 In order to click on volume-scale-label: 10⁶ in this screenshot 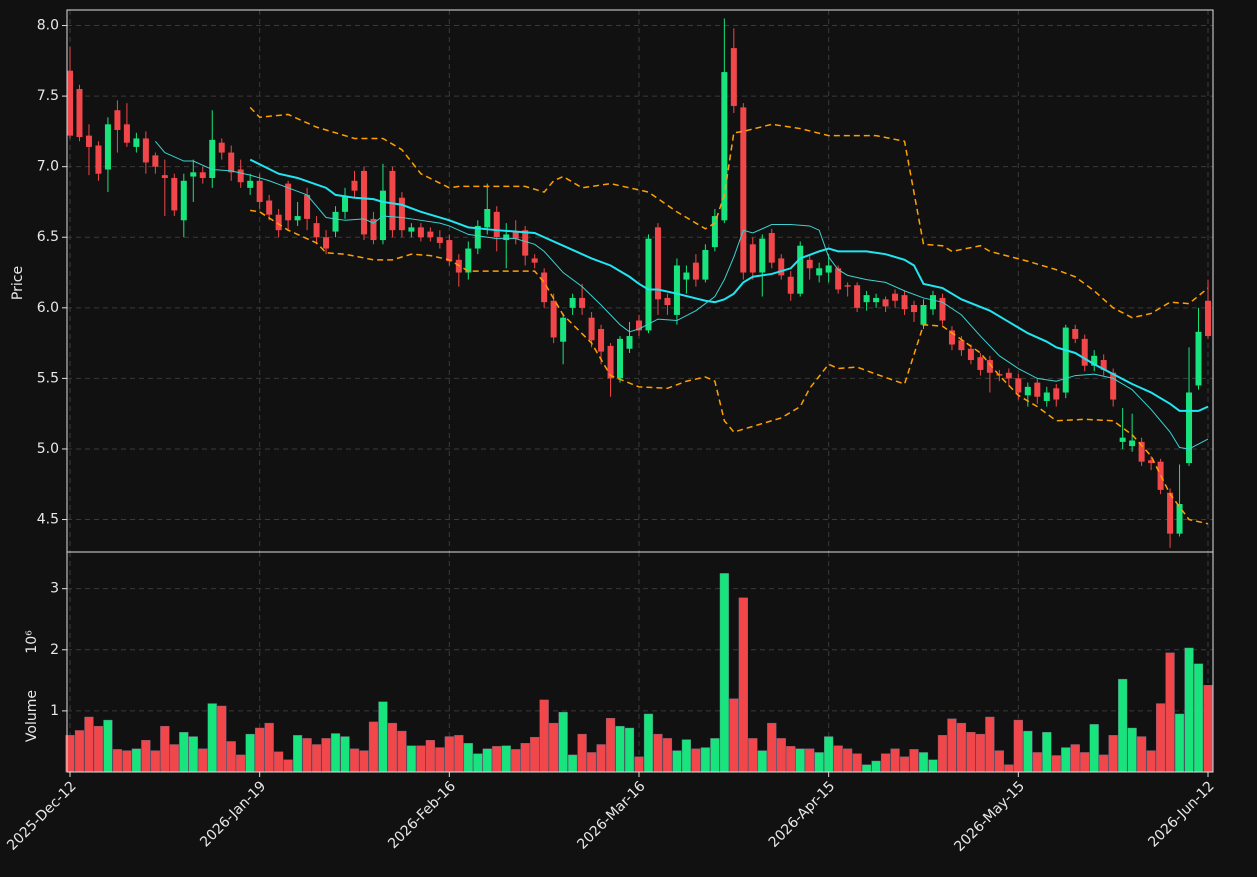, I will do `click(32, 642)`.